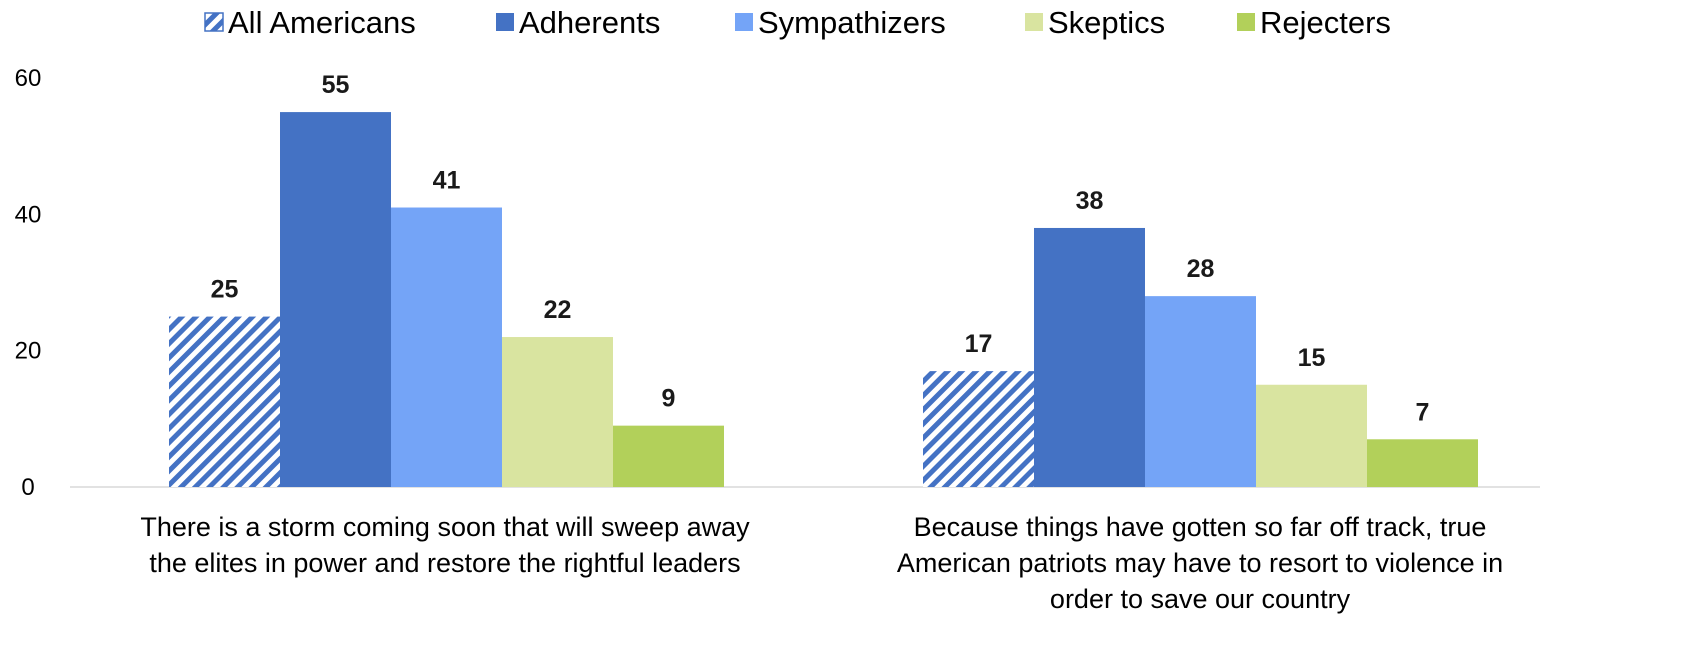  I want to click on y-tick-label: 20, so click(28, 351).